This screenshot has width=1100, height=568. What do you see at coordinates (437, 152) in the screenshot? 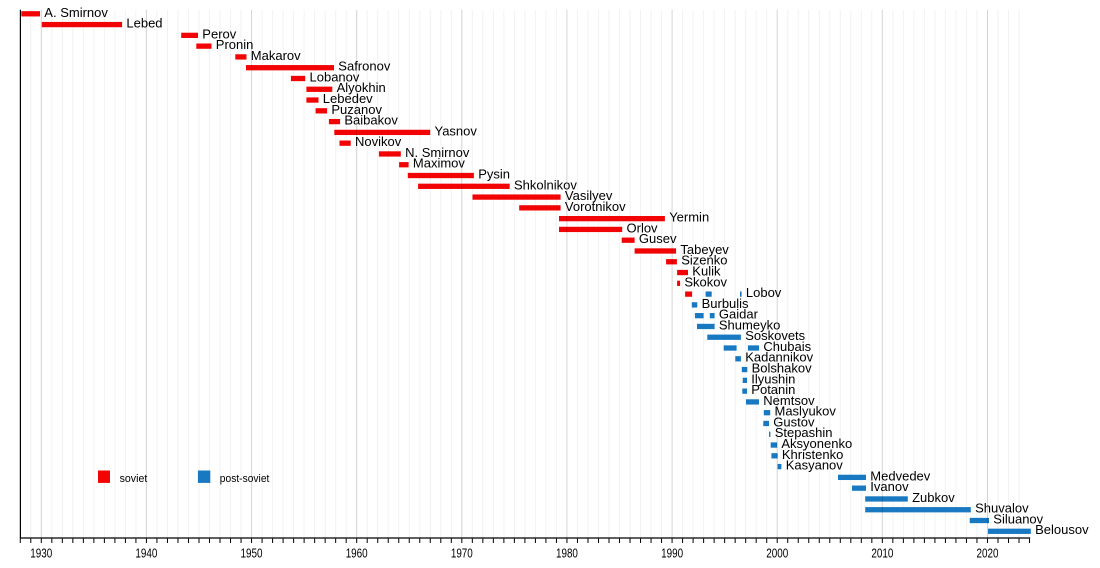
I see `svg-text: N. Smirnov` at bounding box center [437, 152].